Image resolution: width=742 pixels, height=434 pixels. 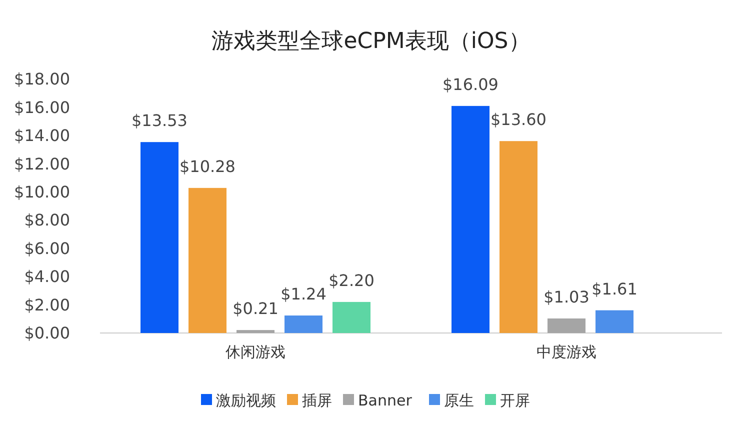 I want to click on legend-label: 激励视频, so click(x=246, y=400).